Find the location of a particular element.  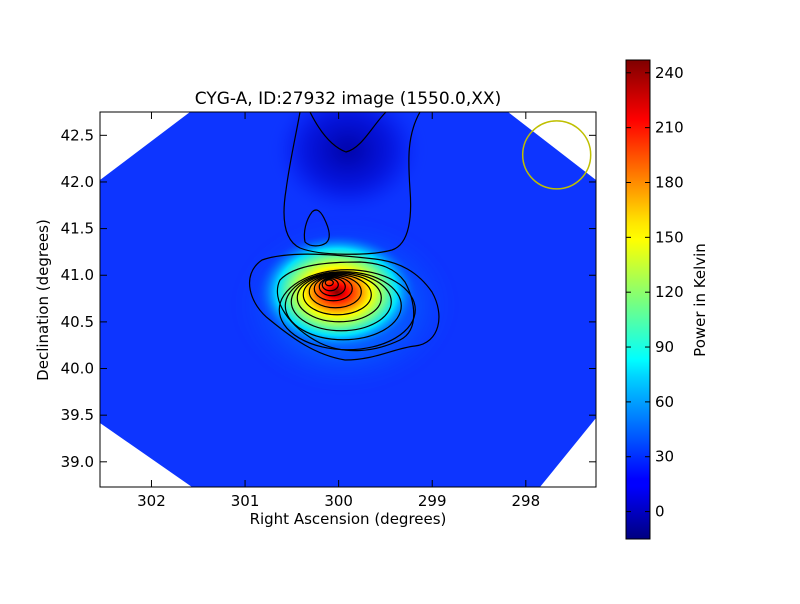

colorbar-tick-label: 210 is located at coordinates (669, 128).